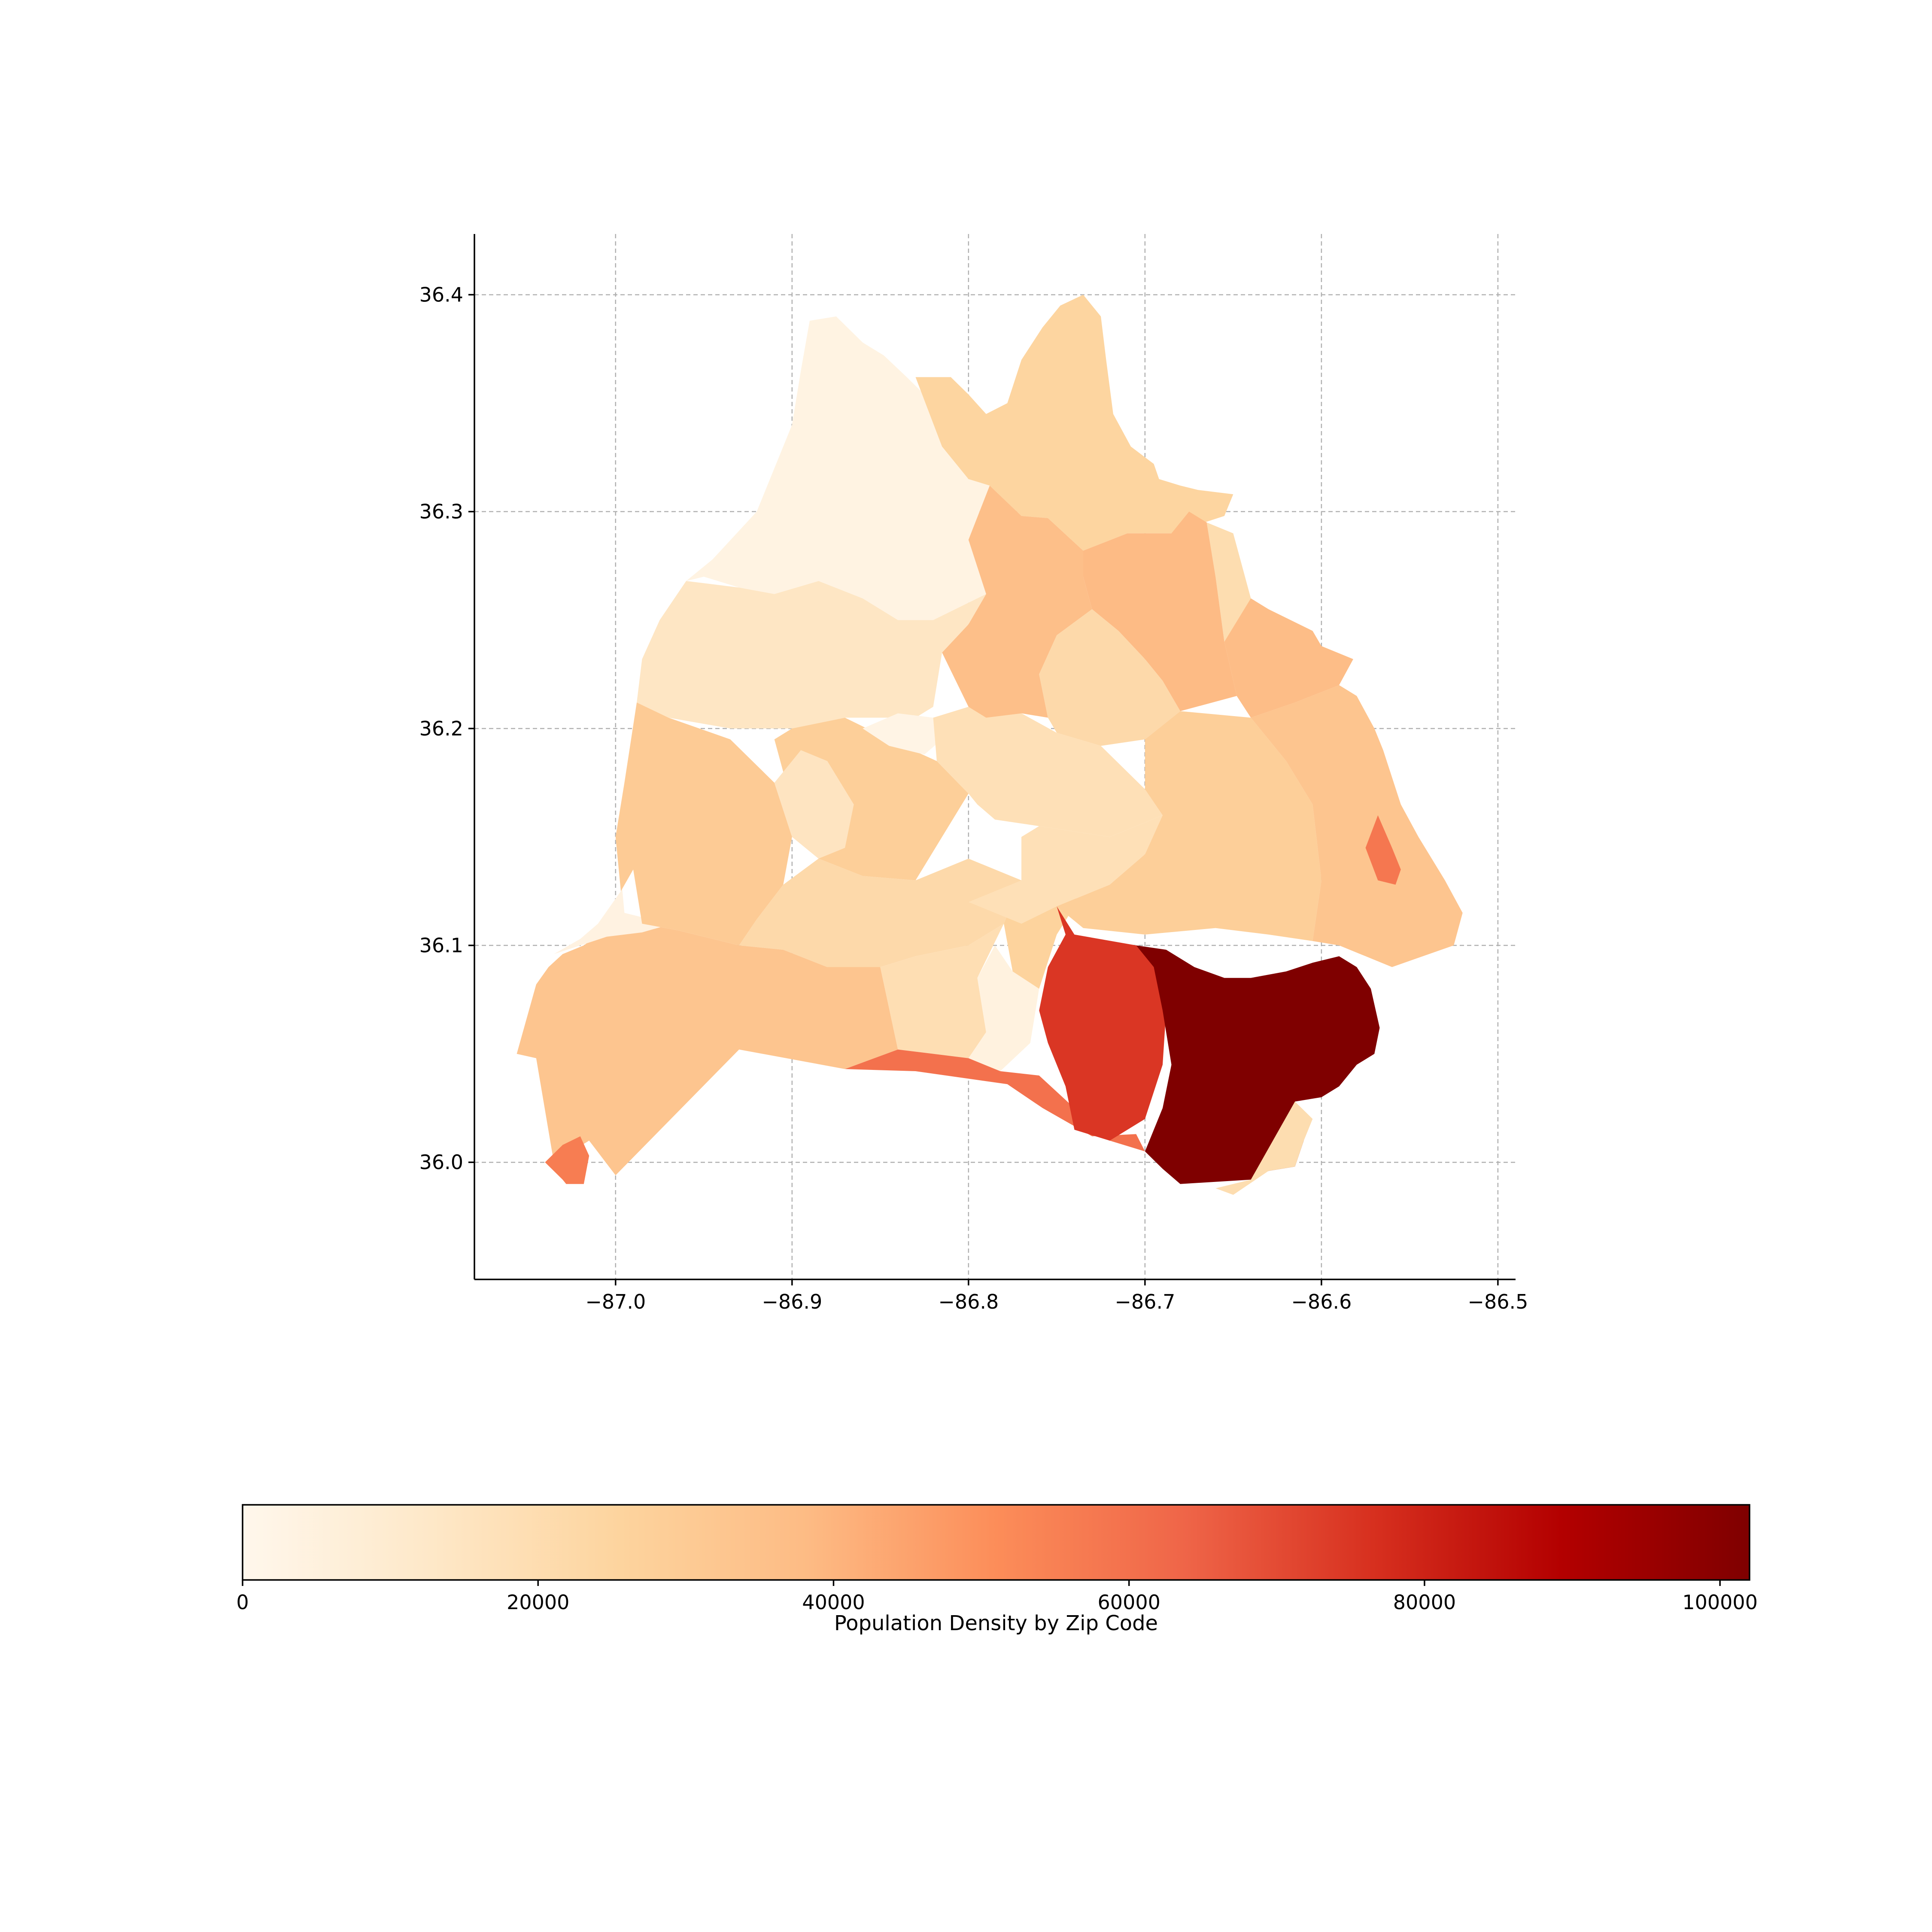 Image resolution: width=1932 pixels, height=1932 pixels. I want to click on colorbar-gradient, so click(996, 1543).